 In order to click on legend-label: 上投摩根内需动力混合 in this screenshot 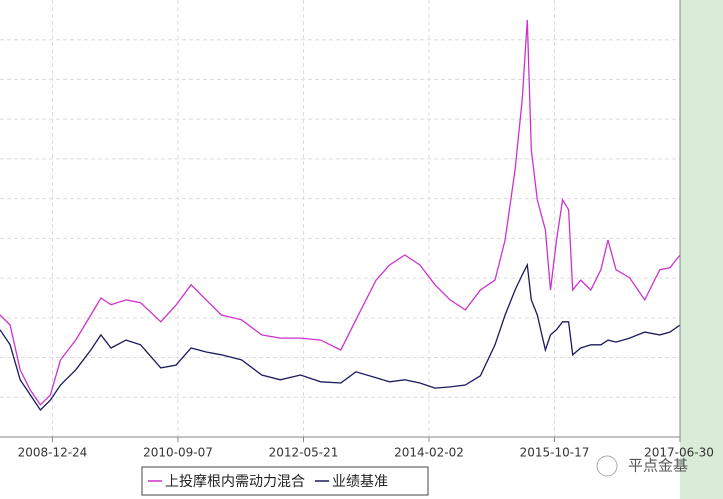, I will do `click(235, 481)`.